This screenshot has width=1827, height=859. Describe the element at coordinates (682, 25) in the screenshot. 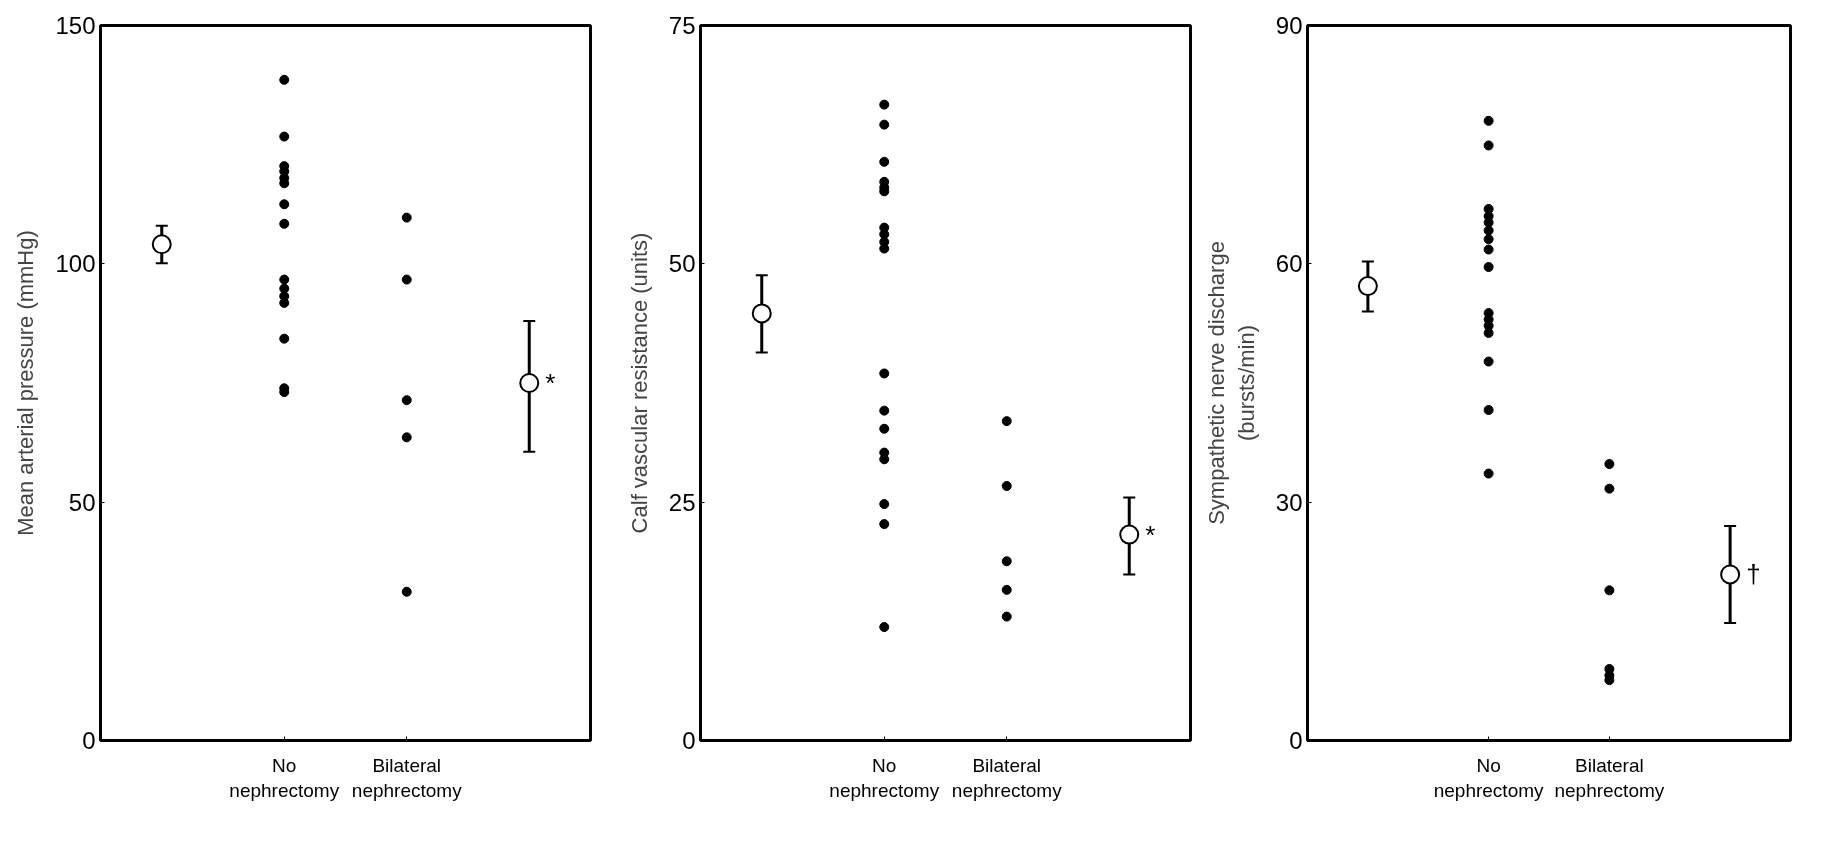

I see `y-tick-label: 75` at that location.